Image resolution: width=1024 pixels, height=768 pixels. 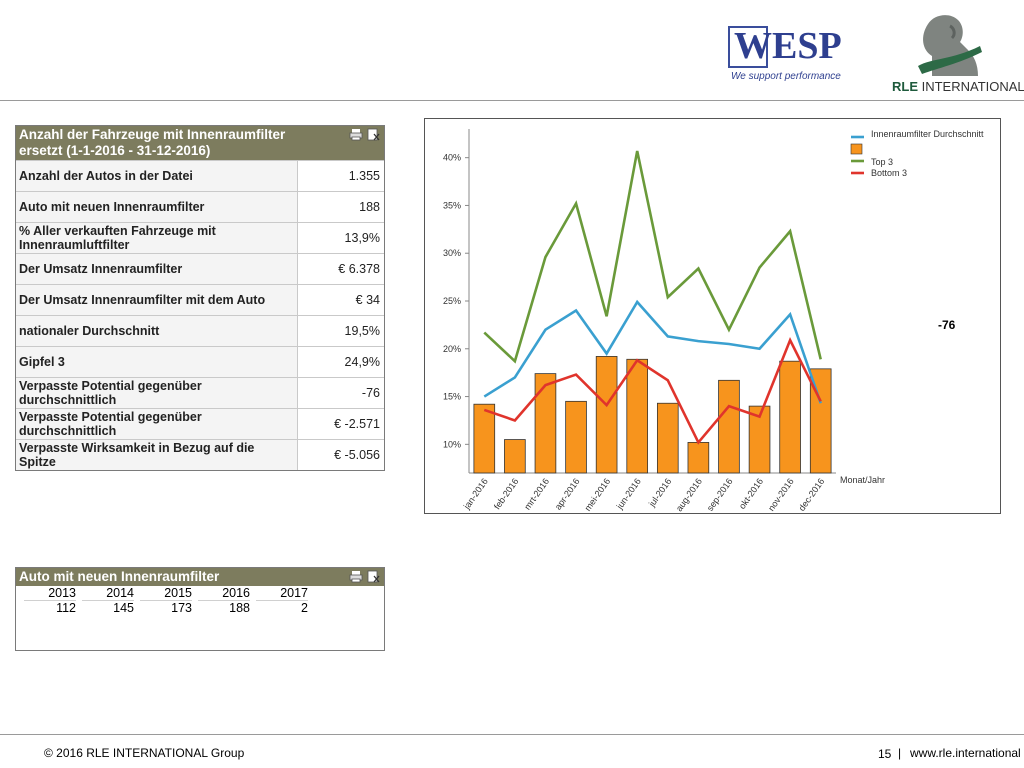 I want to click on summary-row-value: € -5.056, so click(x=341, y=455).